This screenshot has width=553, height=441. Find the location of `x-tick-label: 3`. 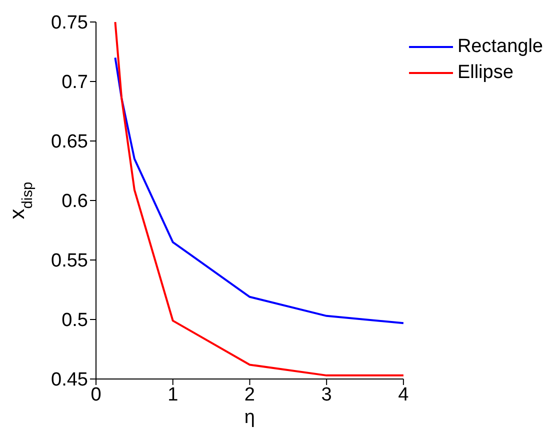

x-tick-label: 3 is located at coordinates (326, 395).